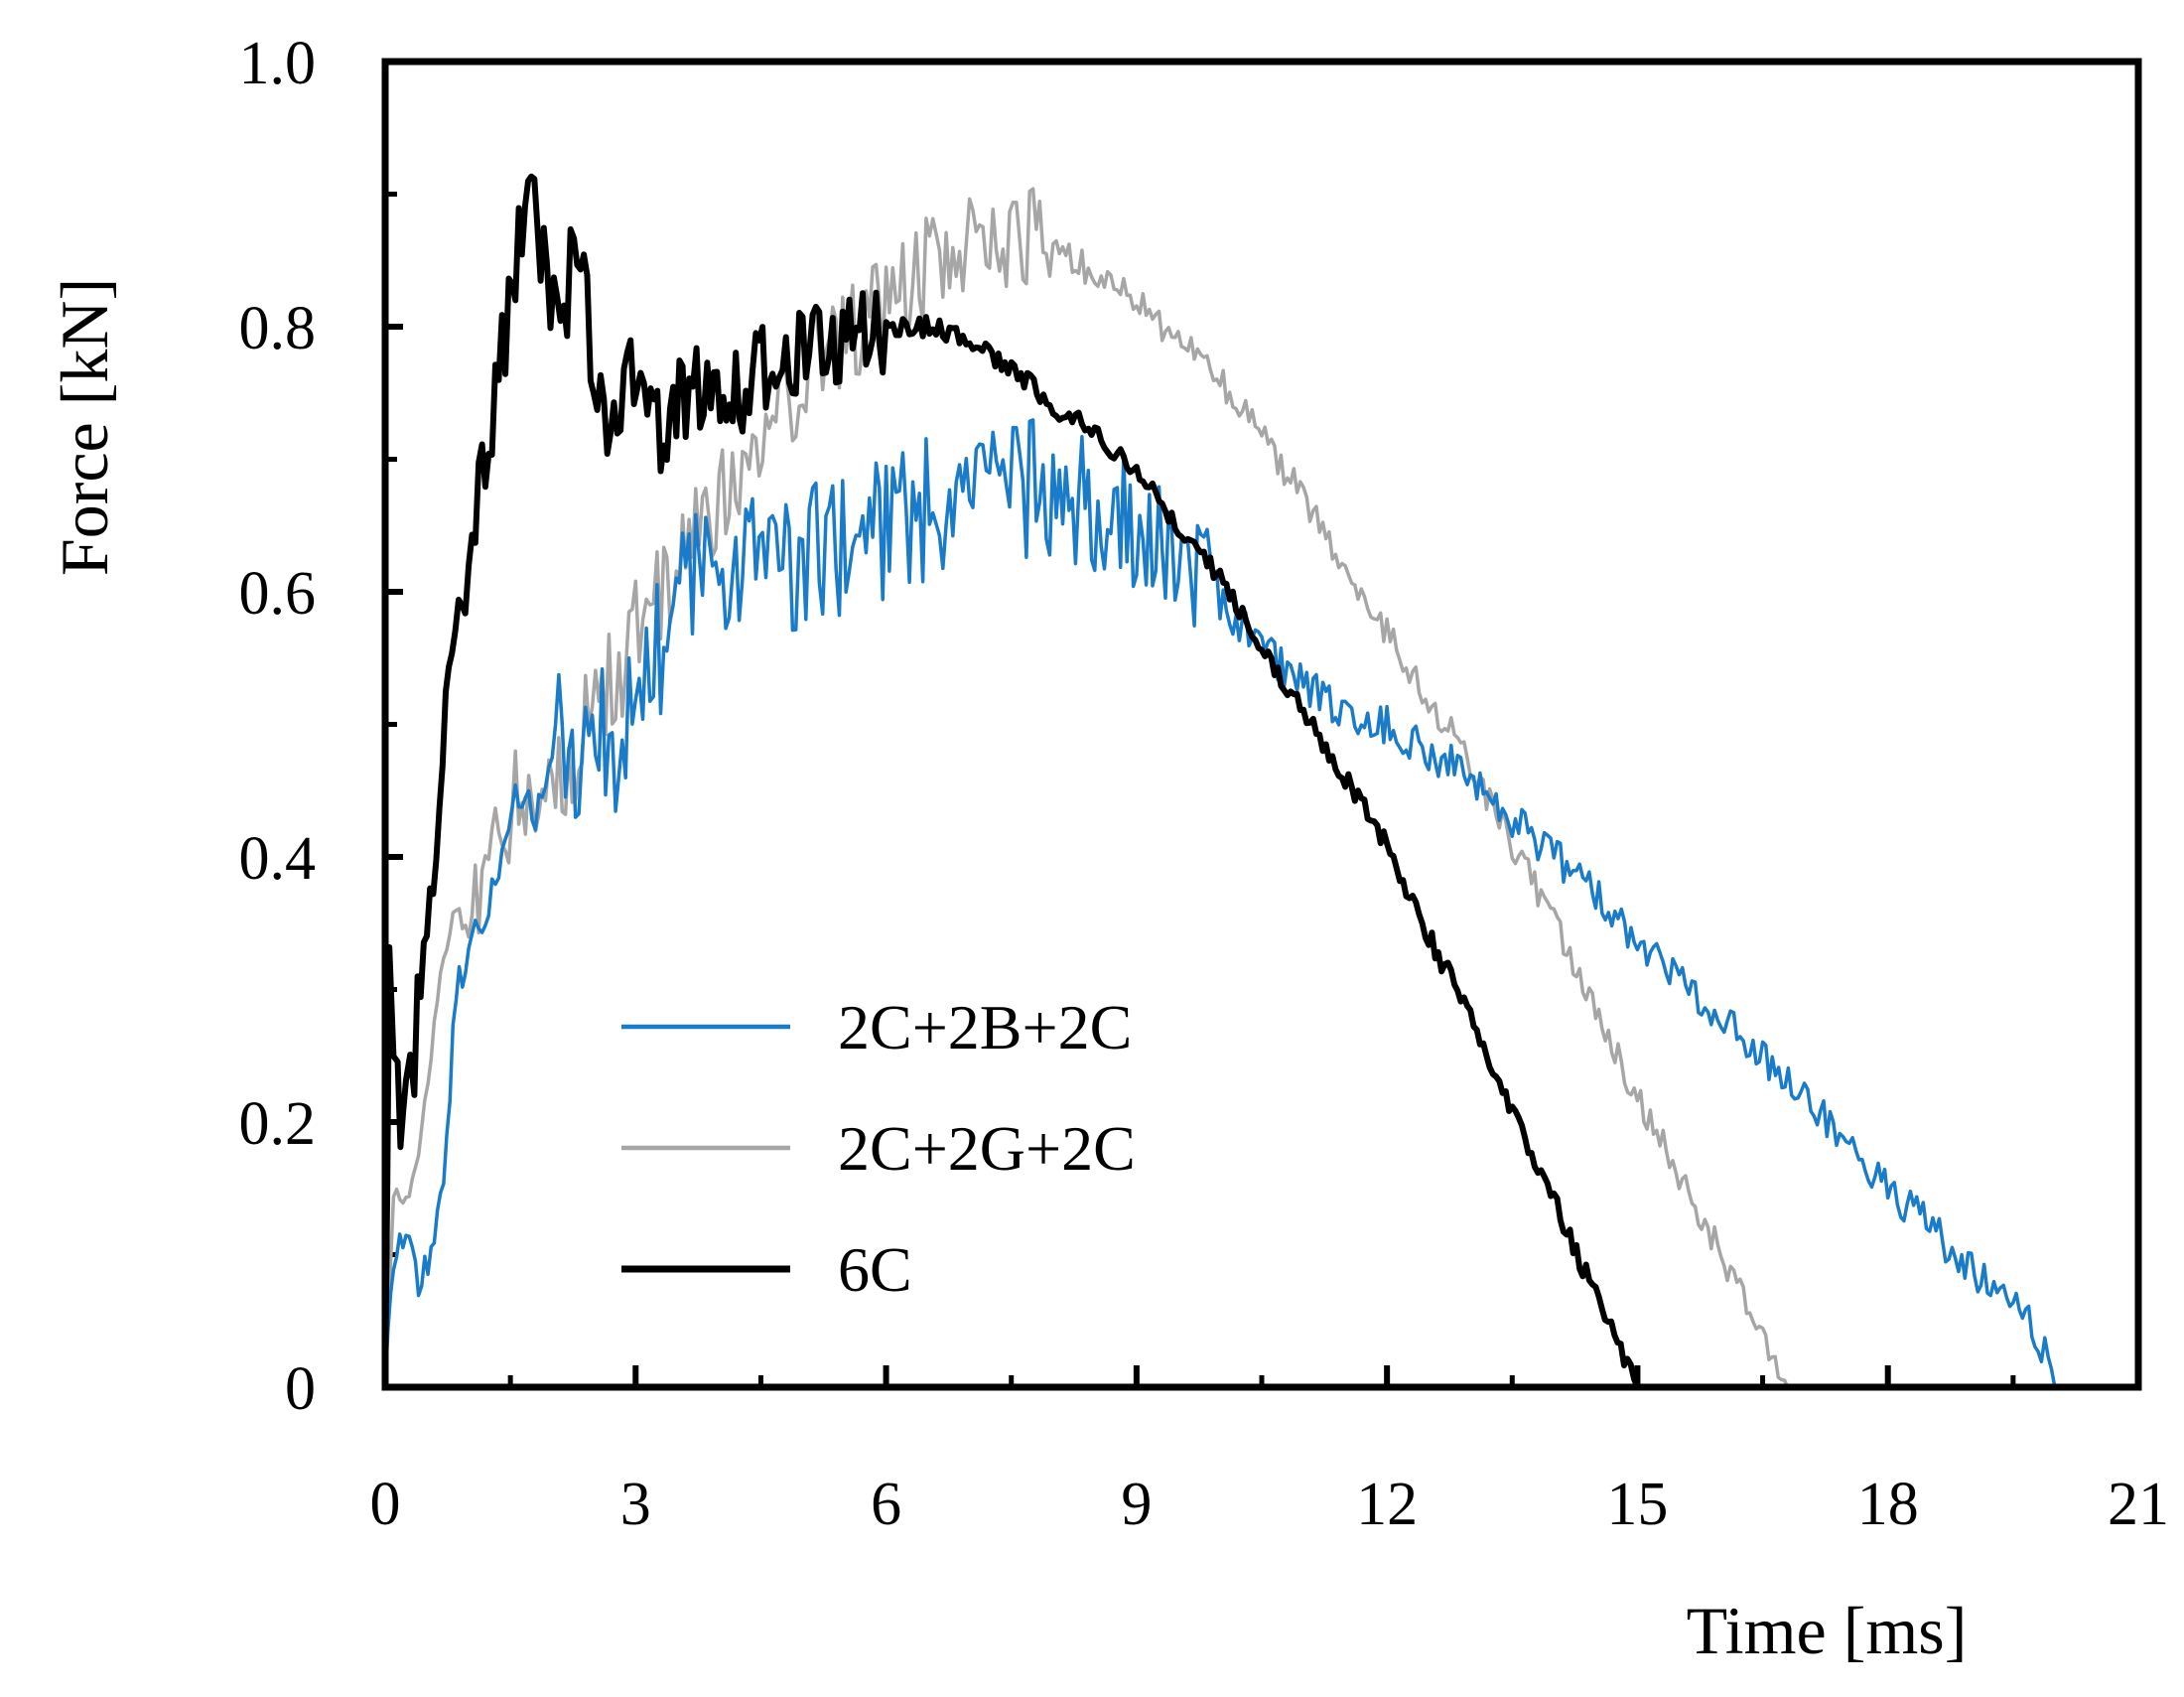 The width and height of the screenshot is (2184, 1697). Describe the element at coordinates (2138, 1504) in the screenshot. I see `x-tick-label: 21` at that location.